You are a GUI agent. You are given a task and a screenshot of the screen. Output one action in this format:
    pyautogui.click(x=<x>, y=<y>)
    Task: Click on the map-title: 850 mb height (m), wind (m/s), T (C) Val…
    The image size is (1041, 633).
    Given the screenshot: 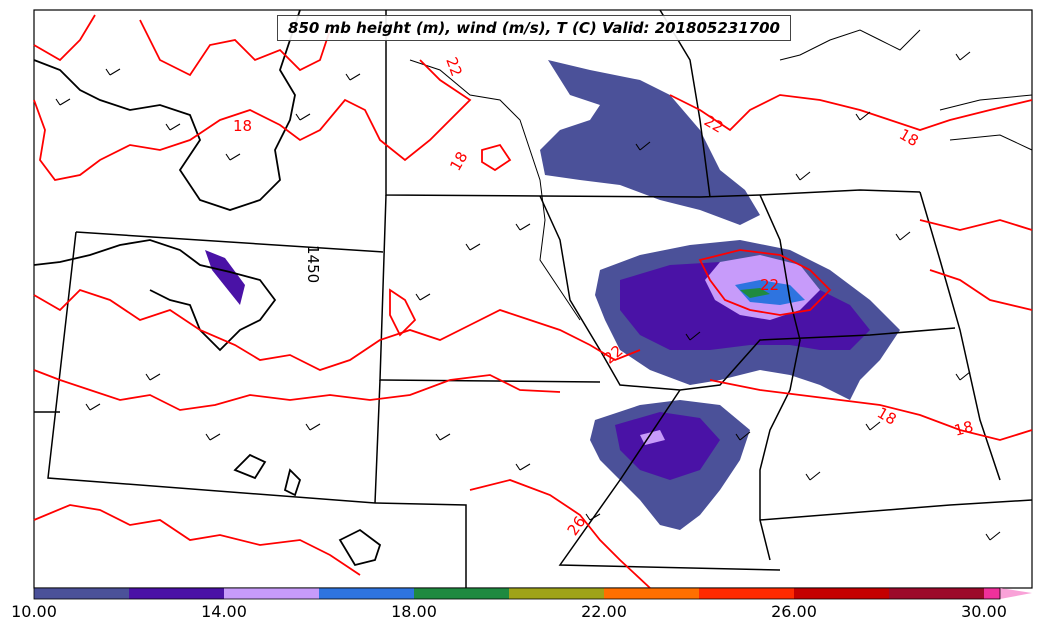 What is the action you would take?
    pyautogui.click(x=534, y=28)
    